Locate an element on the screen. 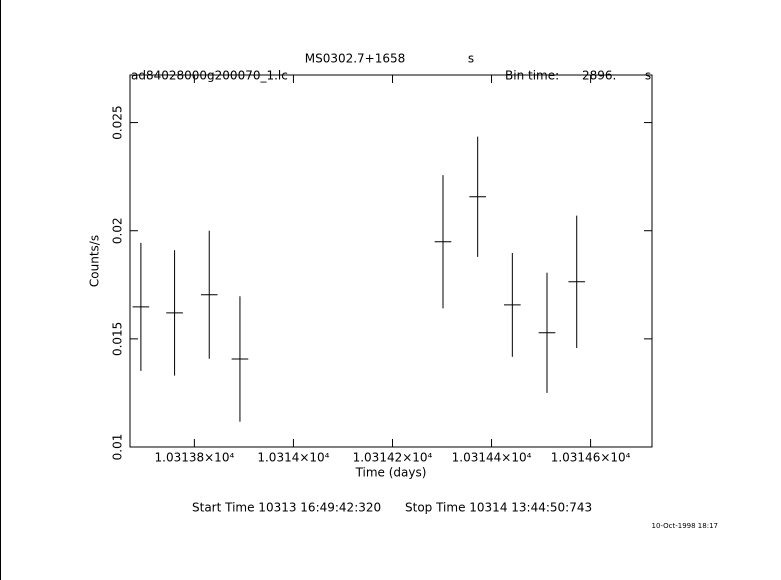 The image size is (781, 580). x-tick-label: 1.03146×10⁴ is located at coordinates (591, 458).